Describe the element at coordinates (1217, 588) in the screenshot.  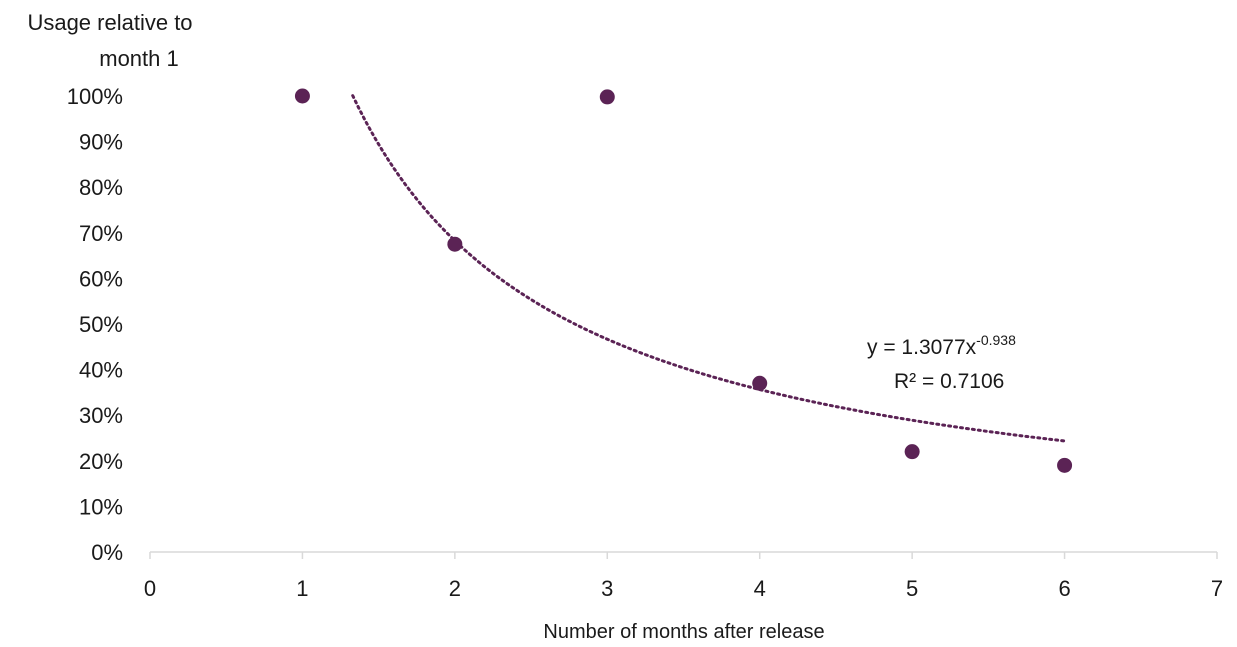
I see `x-tick-label: 7` at that location.